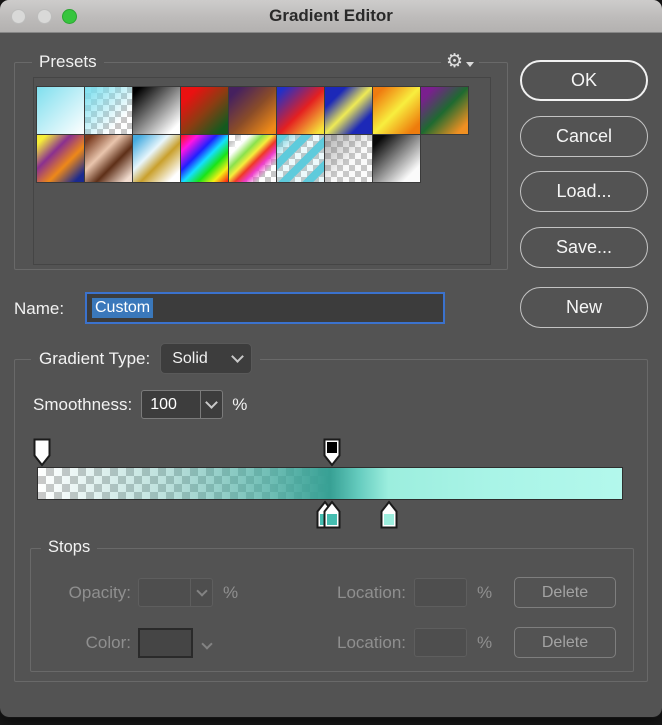  What do you see at coordinates (485, 592) in the screenshot?
I see `opacity-location-unit: %` at bounding box center [485, 592].